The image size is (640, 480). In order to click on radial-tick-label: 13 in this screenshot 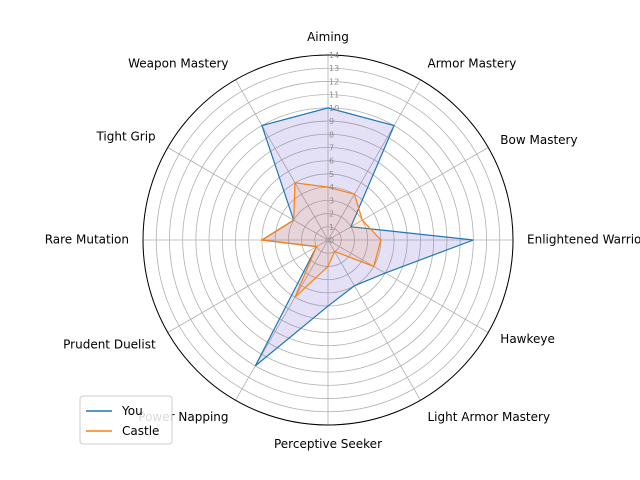, I will do `click(334, 68)`.